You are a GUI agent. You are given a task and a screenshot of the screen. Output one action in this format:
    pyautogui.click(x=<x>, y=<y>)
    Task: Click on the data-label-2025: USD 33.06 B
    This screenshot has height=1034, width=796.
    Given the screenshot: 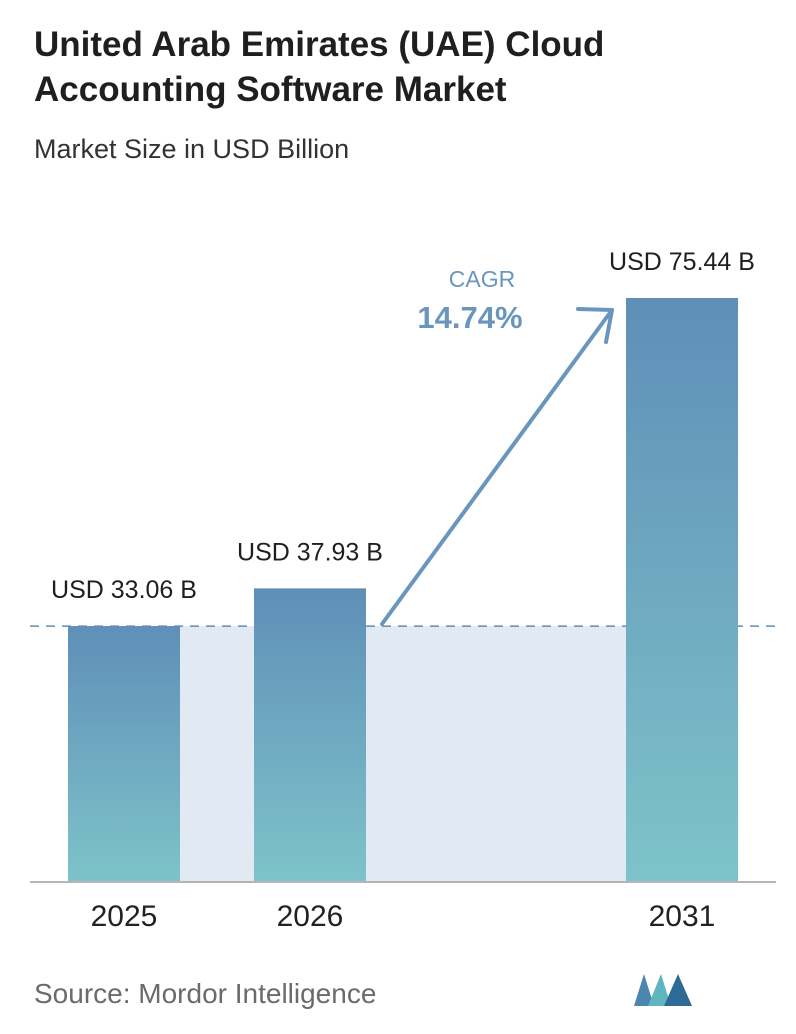 What is the action you would take?
    pyautogui.click(x=124, y=590)
    